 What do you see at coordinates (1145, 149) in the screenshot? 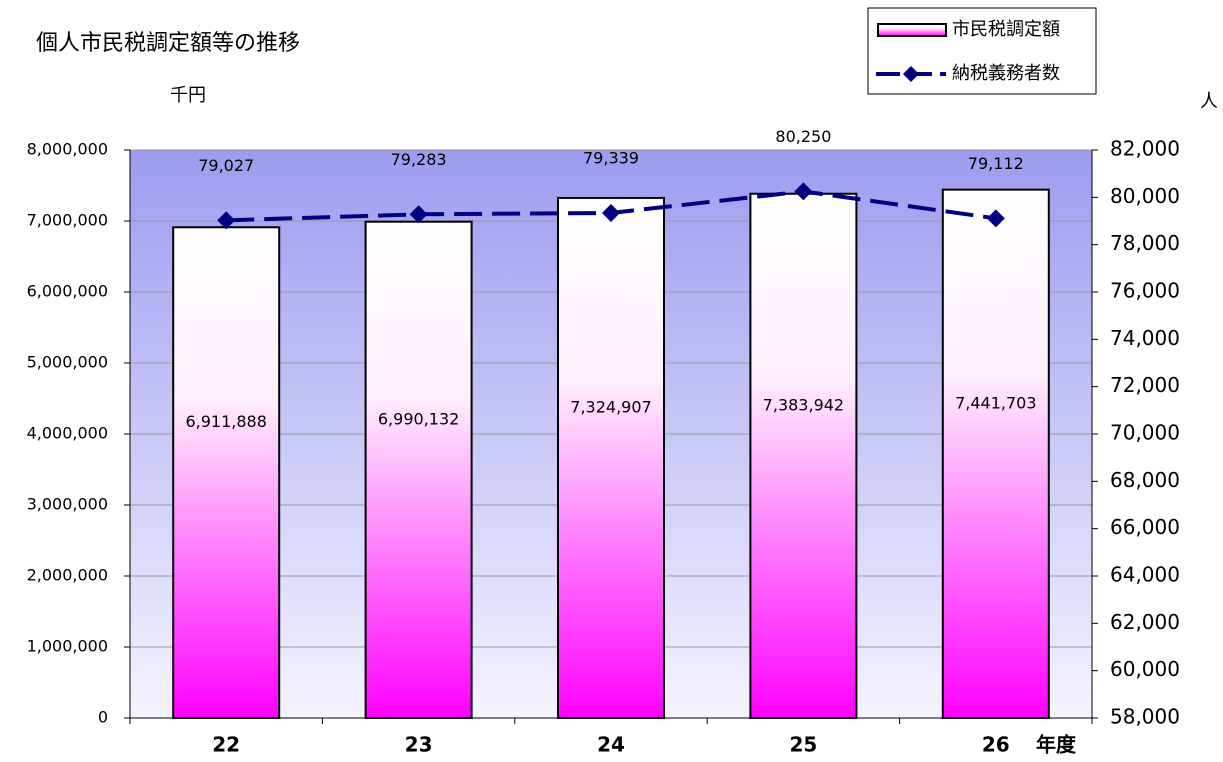
I see `y2-tick-label: 82,000` at bounding box center [1145, 149].